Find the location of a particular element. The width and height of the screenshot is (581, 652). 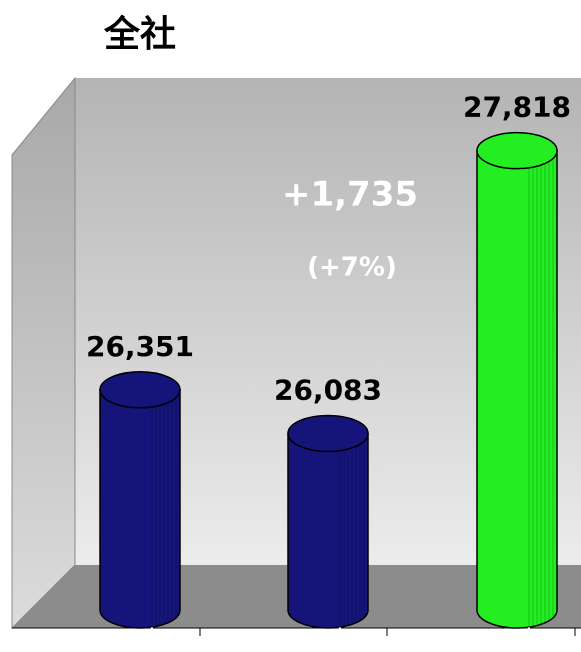

value-label: 26,351 is located at coordinates (140, 346).